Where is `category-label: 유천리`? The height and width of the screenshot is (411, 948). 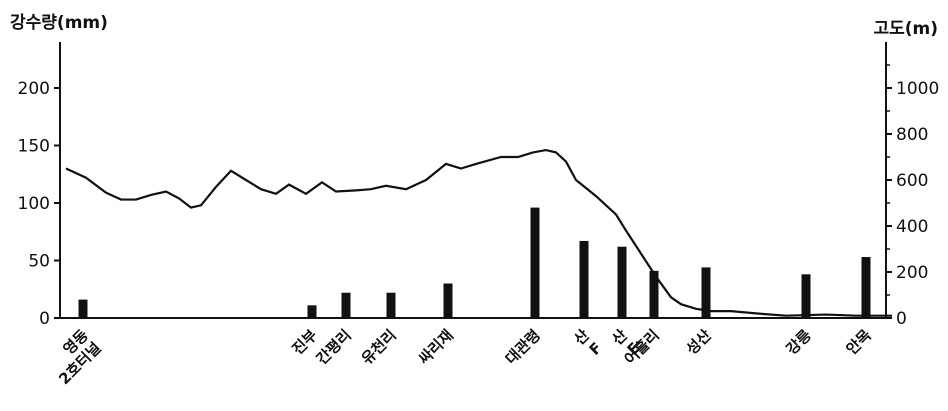
category-label: 유천리 is located at coordinates (379, 347).